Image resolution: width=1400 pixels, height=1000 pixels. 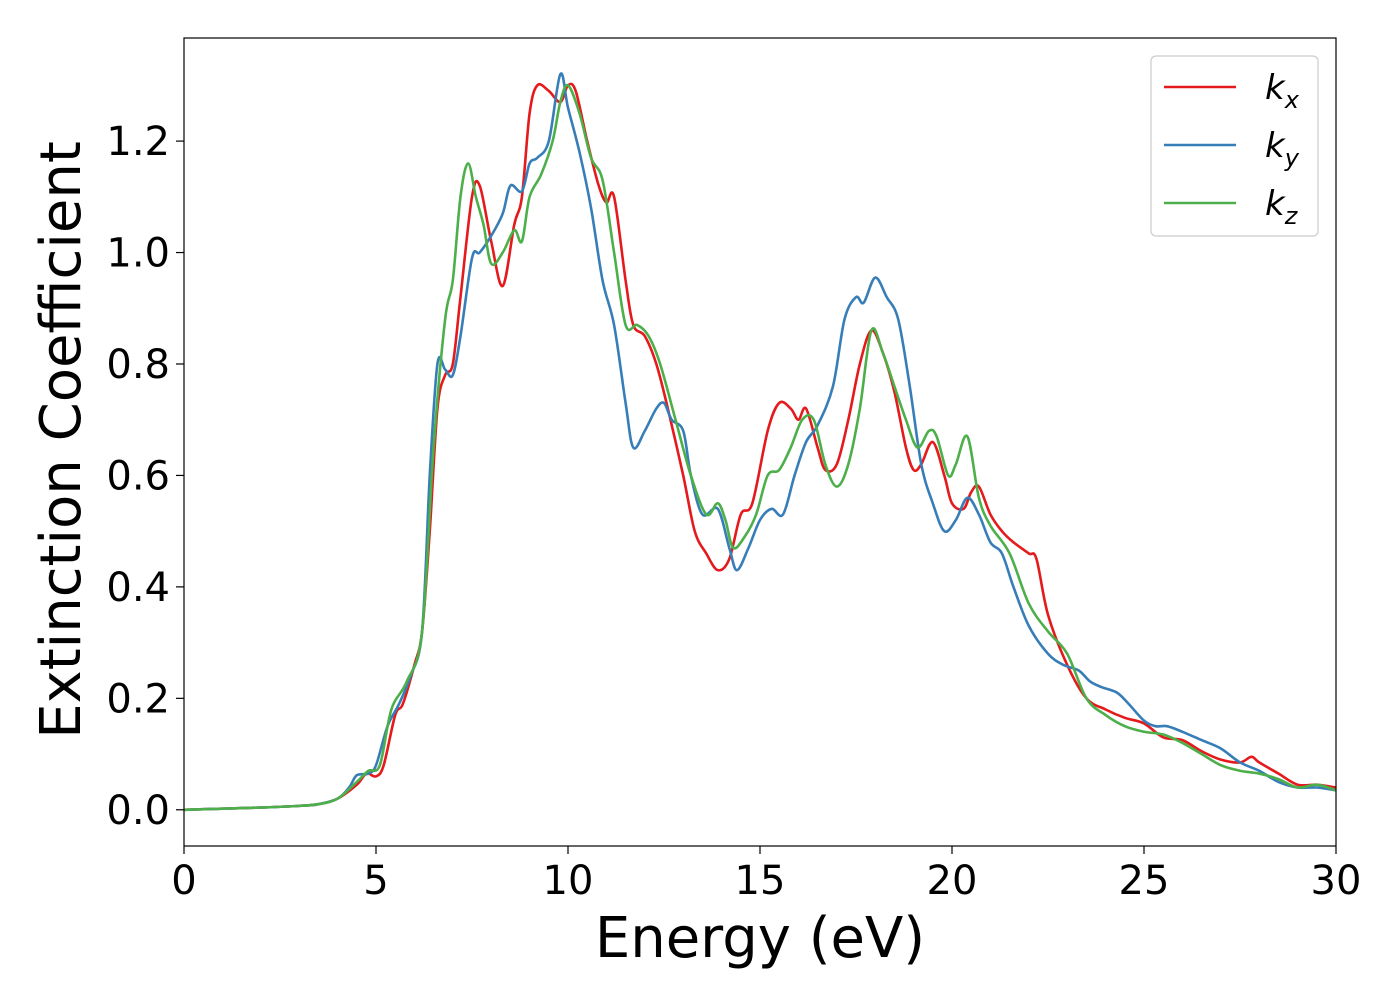 What do you see at coordinates (138, 811) in the screenshot?
I see `y-tick-label: 0.0` at bounding box center [138, 811].